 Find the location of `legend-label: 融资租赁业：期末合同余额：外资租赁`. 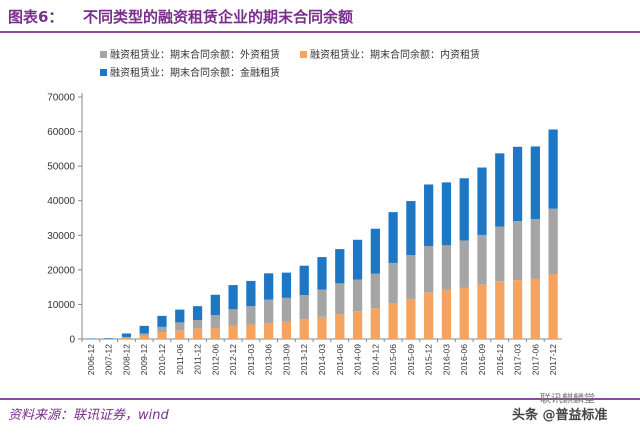

legend-label: 融资租赁业：期末合同余额：外资租赁 is located at coordinates (195, 55).